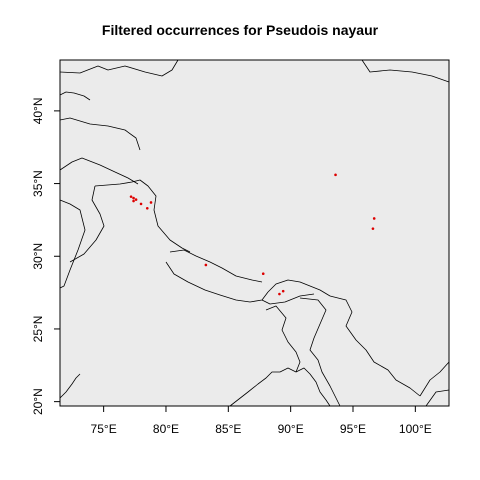 The image size is (480, 480). What do you see at coordinates (166, 429) in the screenshot?
I see `x-tick-label: 80°E` at bounding box center [166, 429].